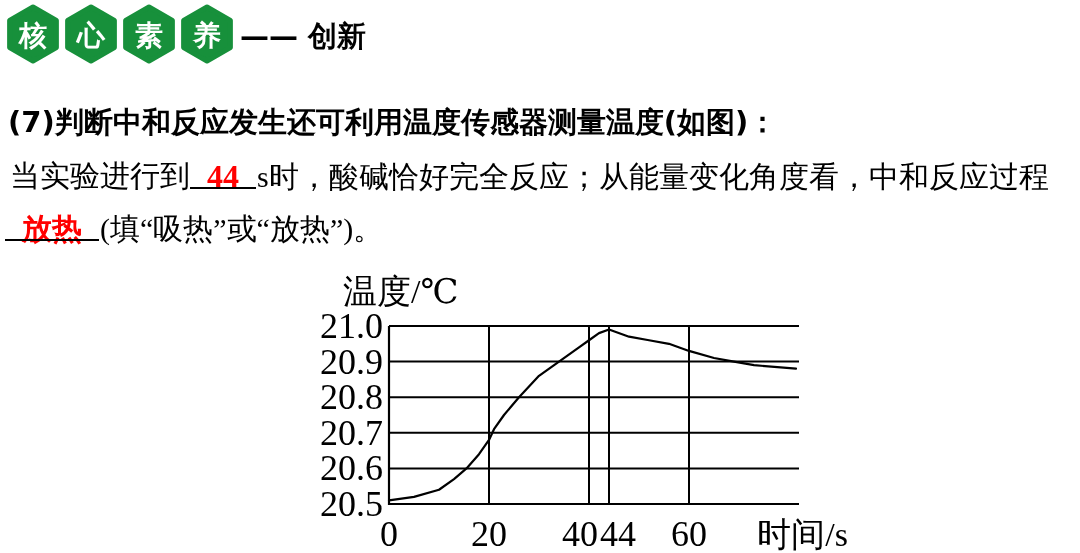 The image size is (1080, 553). Describe the element at coordinates (303, 36) in the screenshot. I see `chart-subtitle: —— 创新` at that location.